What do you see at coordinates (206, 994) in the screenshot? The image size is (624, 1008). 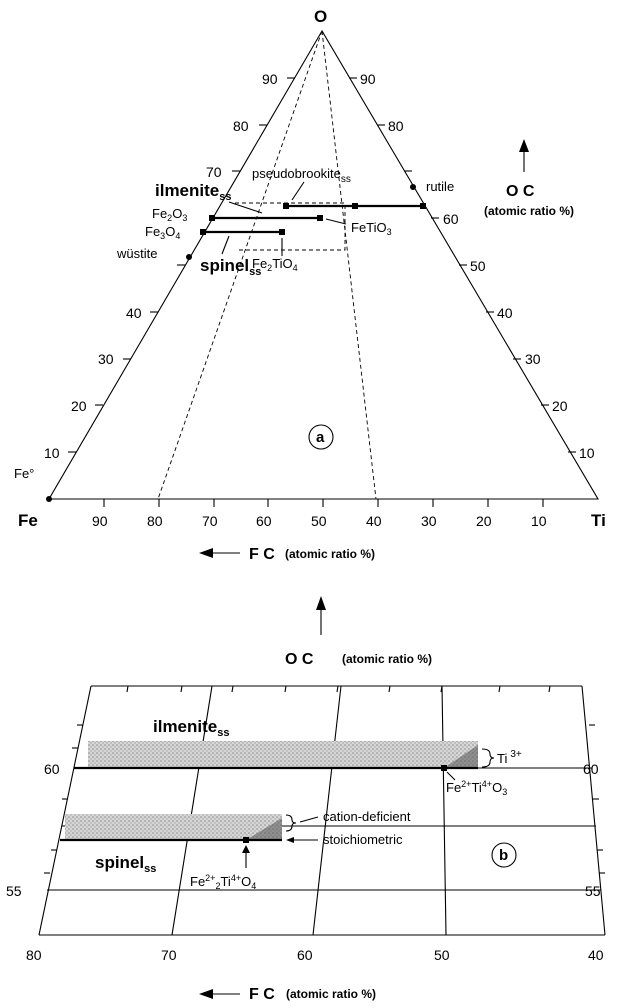 I see `fc-arrow-head-b` at bounding box center [206, 994].